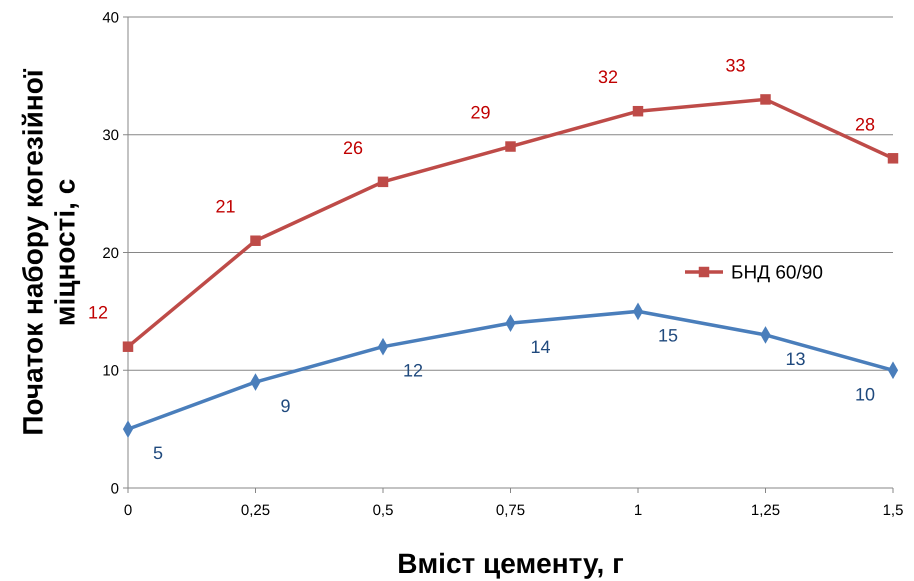 This screenshot has height=581, width=914. What do you see at coordinates (480, 112) in the screenshot?
I see `data-label: 29` at bounding box center [480, 112].